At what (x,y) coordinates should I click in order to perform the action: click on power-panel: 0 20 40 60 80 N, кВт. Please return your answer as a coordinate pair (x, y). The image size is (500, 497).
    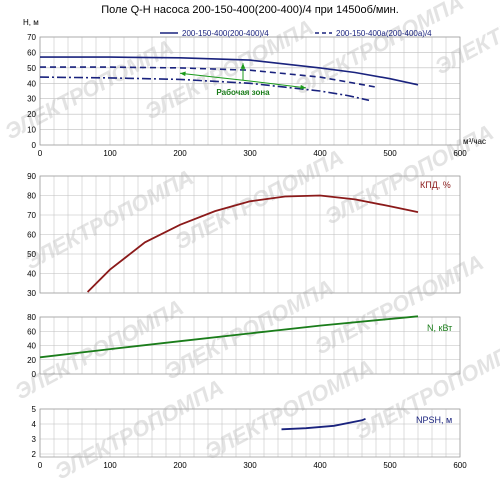
    Looking at the image, I should click on (244, 346).